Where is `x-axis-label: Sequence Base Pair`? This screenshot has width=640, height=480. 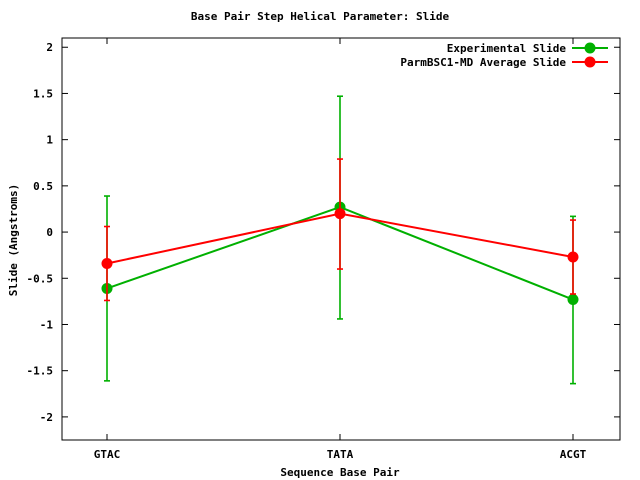
x-axis-label: Sequence Base Pair is located at coordinates (340, 472).